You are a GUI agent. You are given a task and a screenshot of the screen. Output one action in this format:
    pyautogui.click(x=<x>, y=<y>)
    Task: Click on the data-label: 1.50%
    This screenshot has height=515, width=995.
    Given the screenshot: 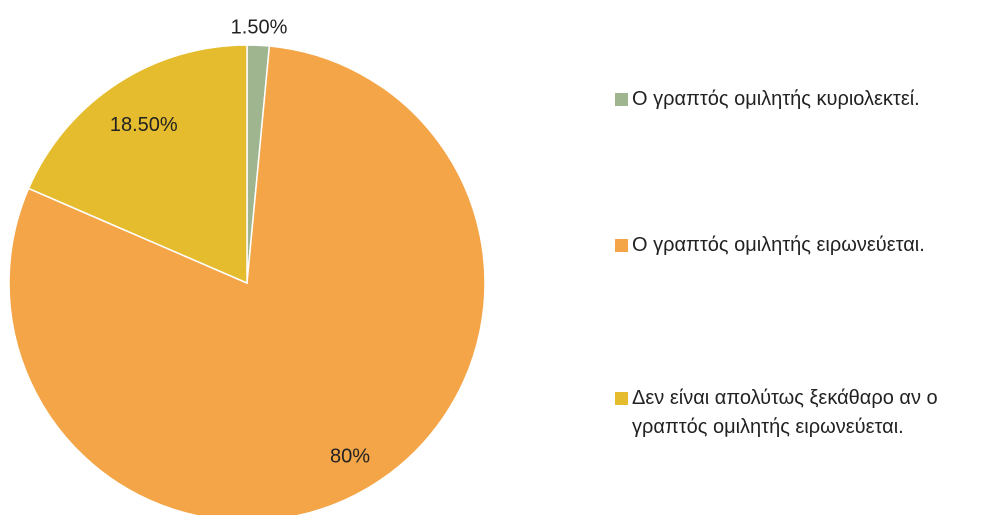 What is the action you would take?
    pyautogui.click(x=259, y=28)
    